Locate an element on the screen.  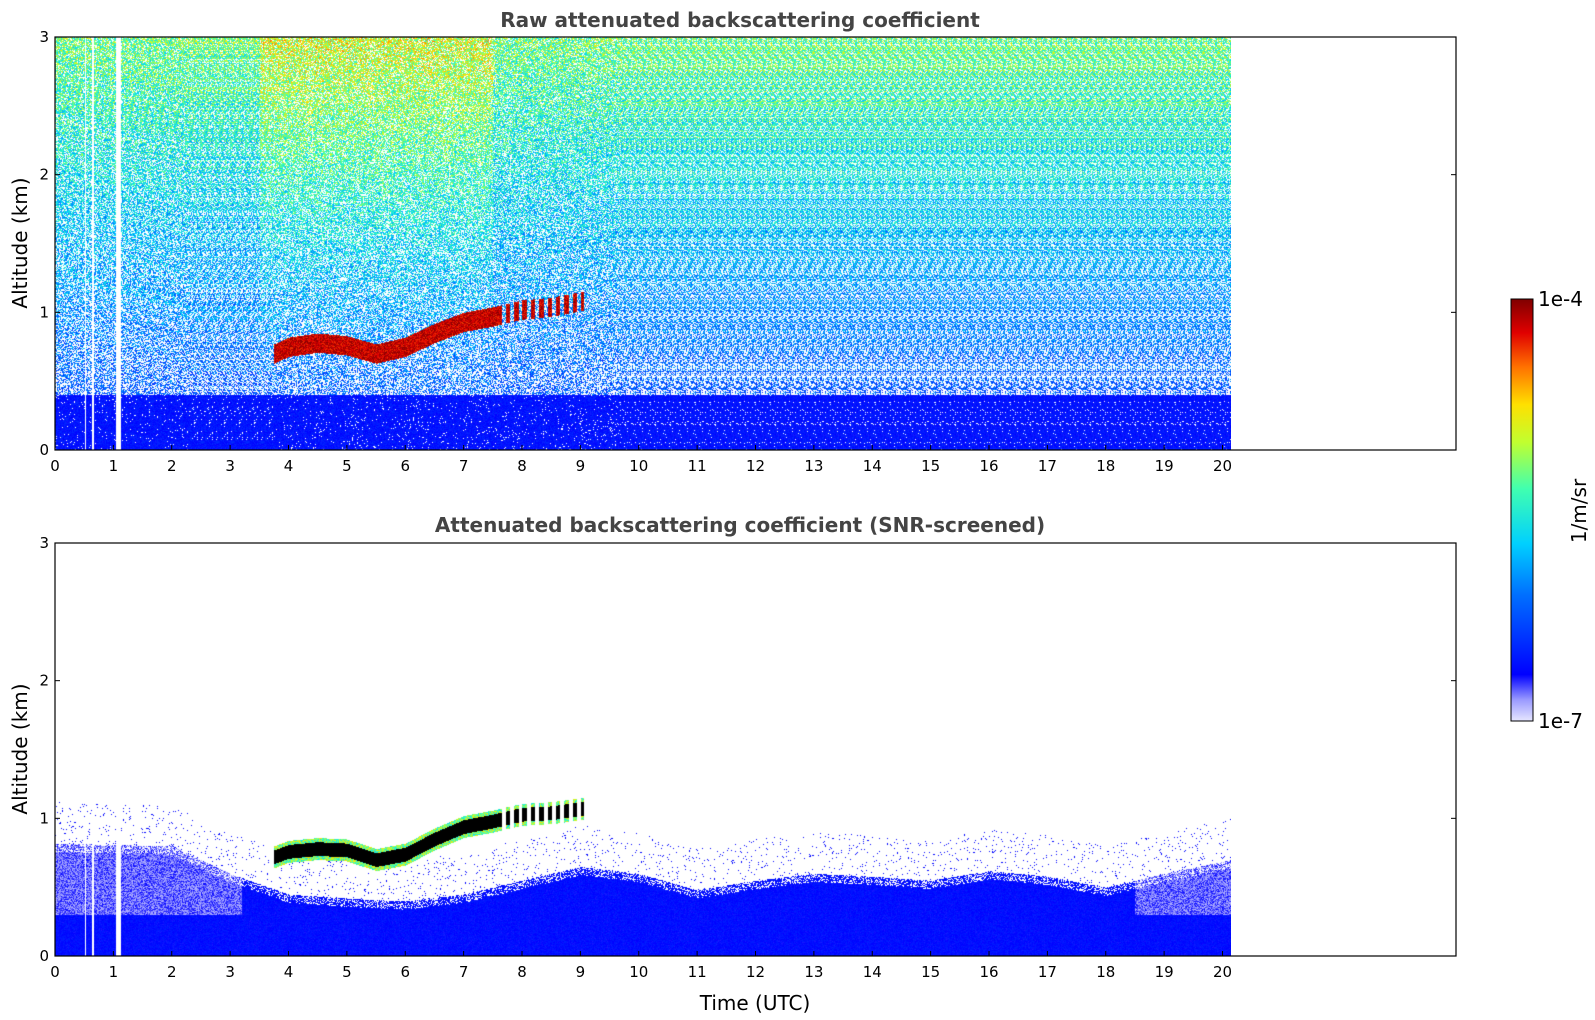
panel2-x-ticks: 0 1 2 3 4 5 6 7 8 9 10 11 12 13 14 15 16 17 18 19 20 is located at coordinates (641, 966).